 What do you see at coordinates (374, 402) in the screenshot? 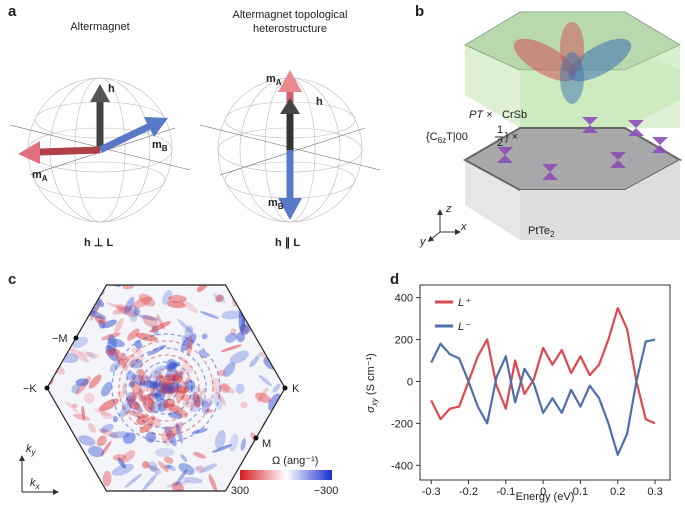
I see `label: xy` at bounding box center [374, 402].